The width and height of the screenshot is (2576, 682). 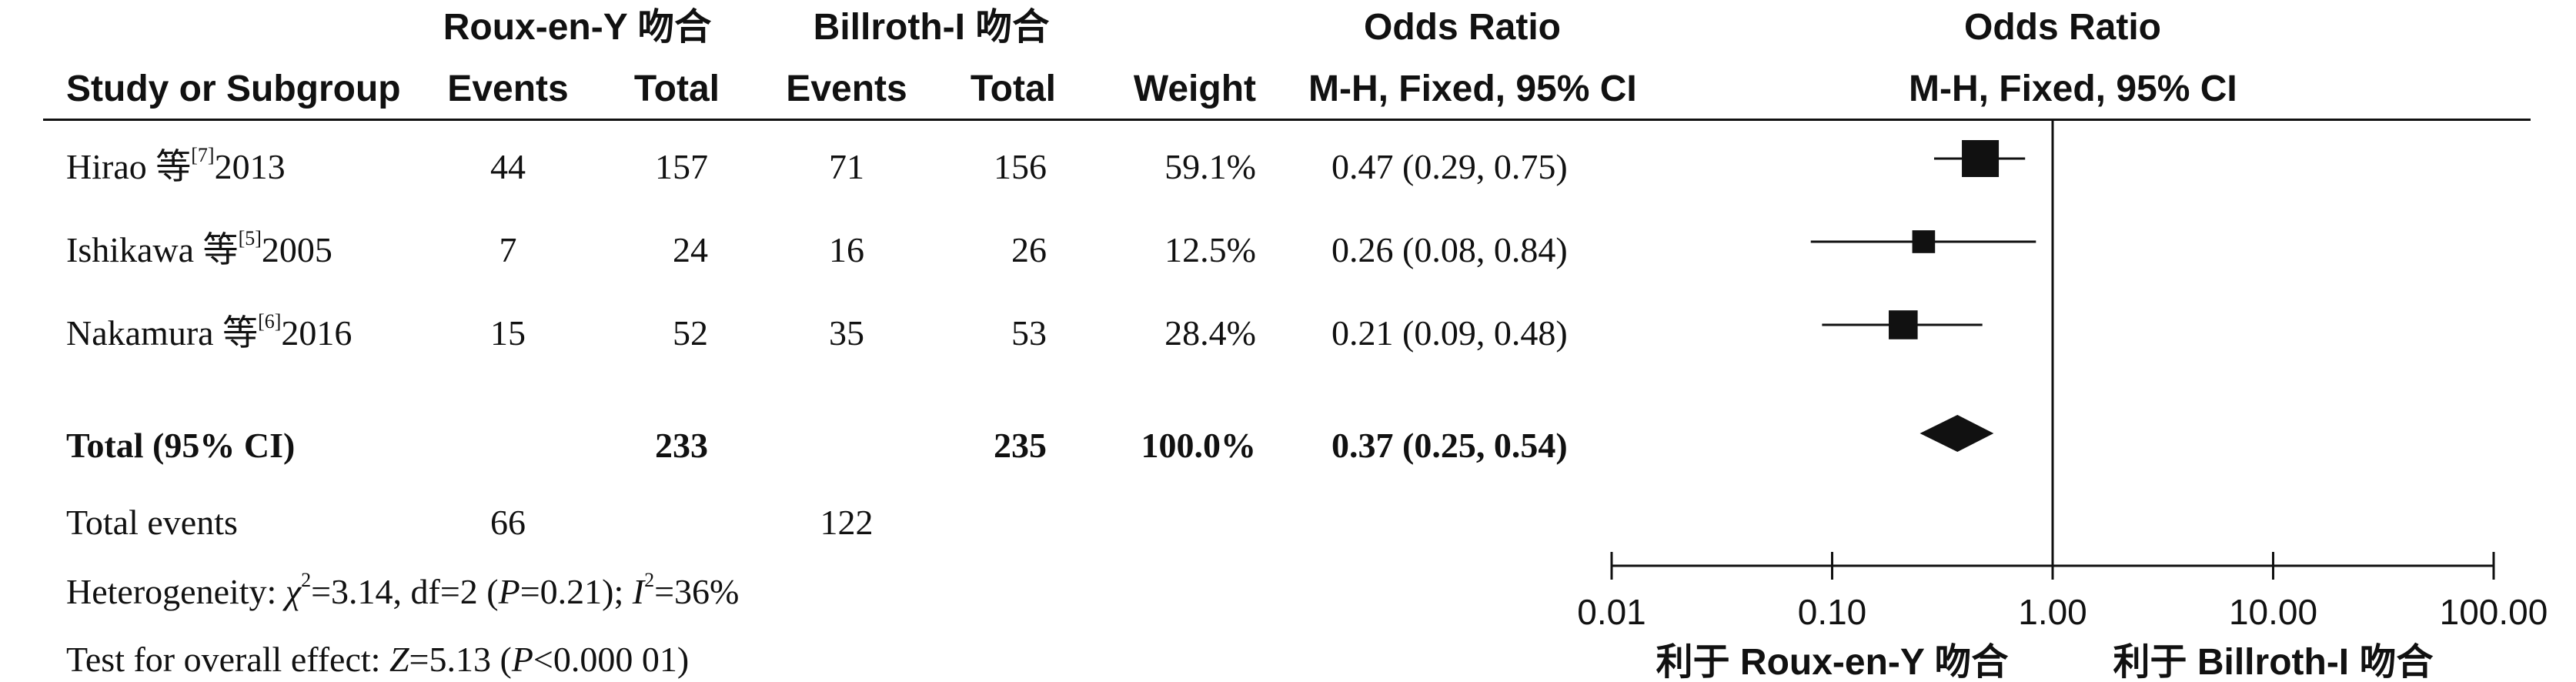 I want to click on col-weight: Weight, so click(x=1194, y=89).